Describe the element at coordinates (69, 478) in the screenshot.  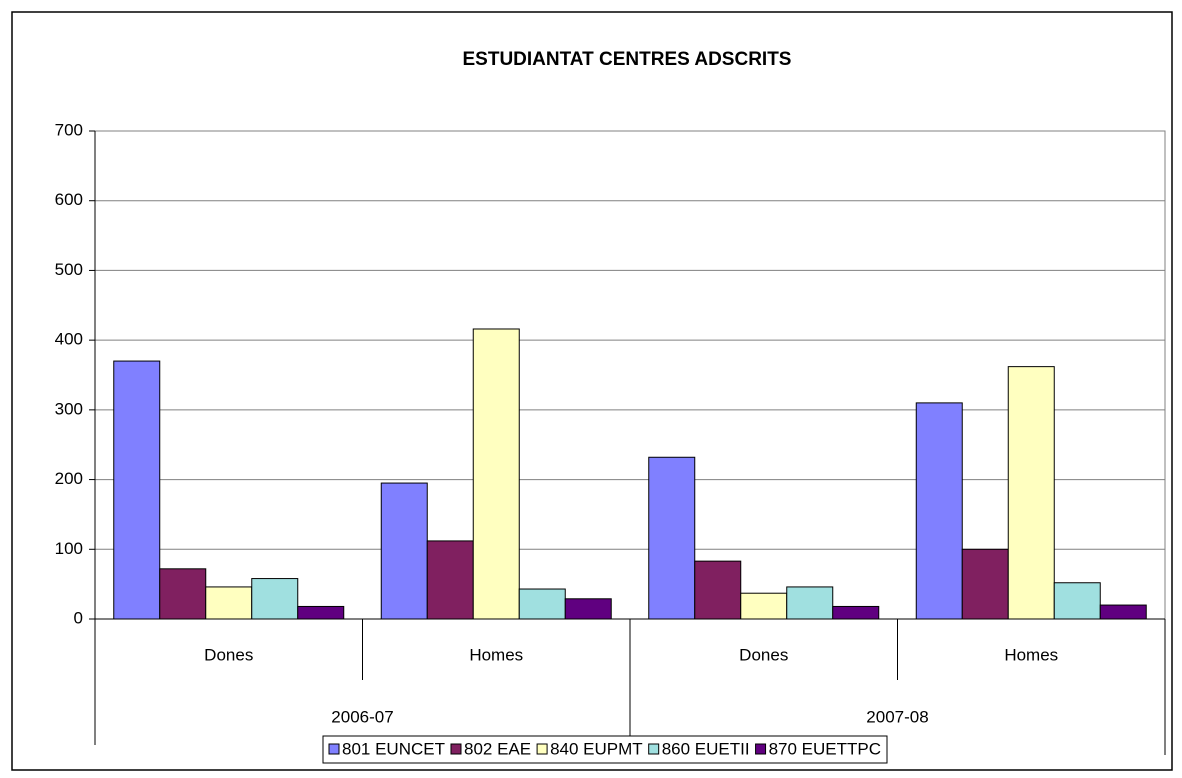
I see `y-tick-label: 200` at that location.